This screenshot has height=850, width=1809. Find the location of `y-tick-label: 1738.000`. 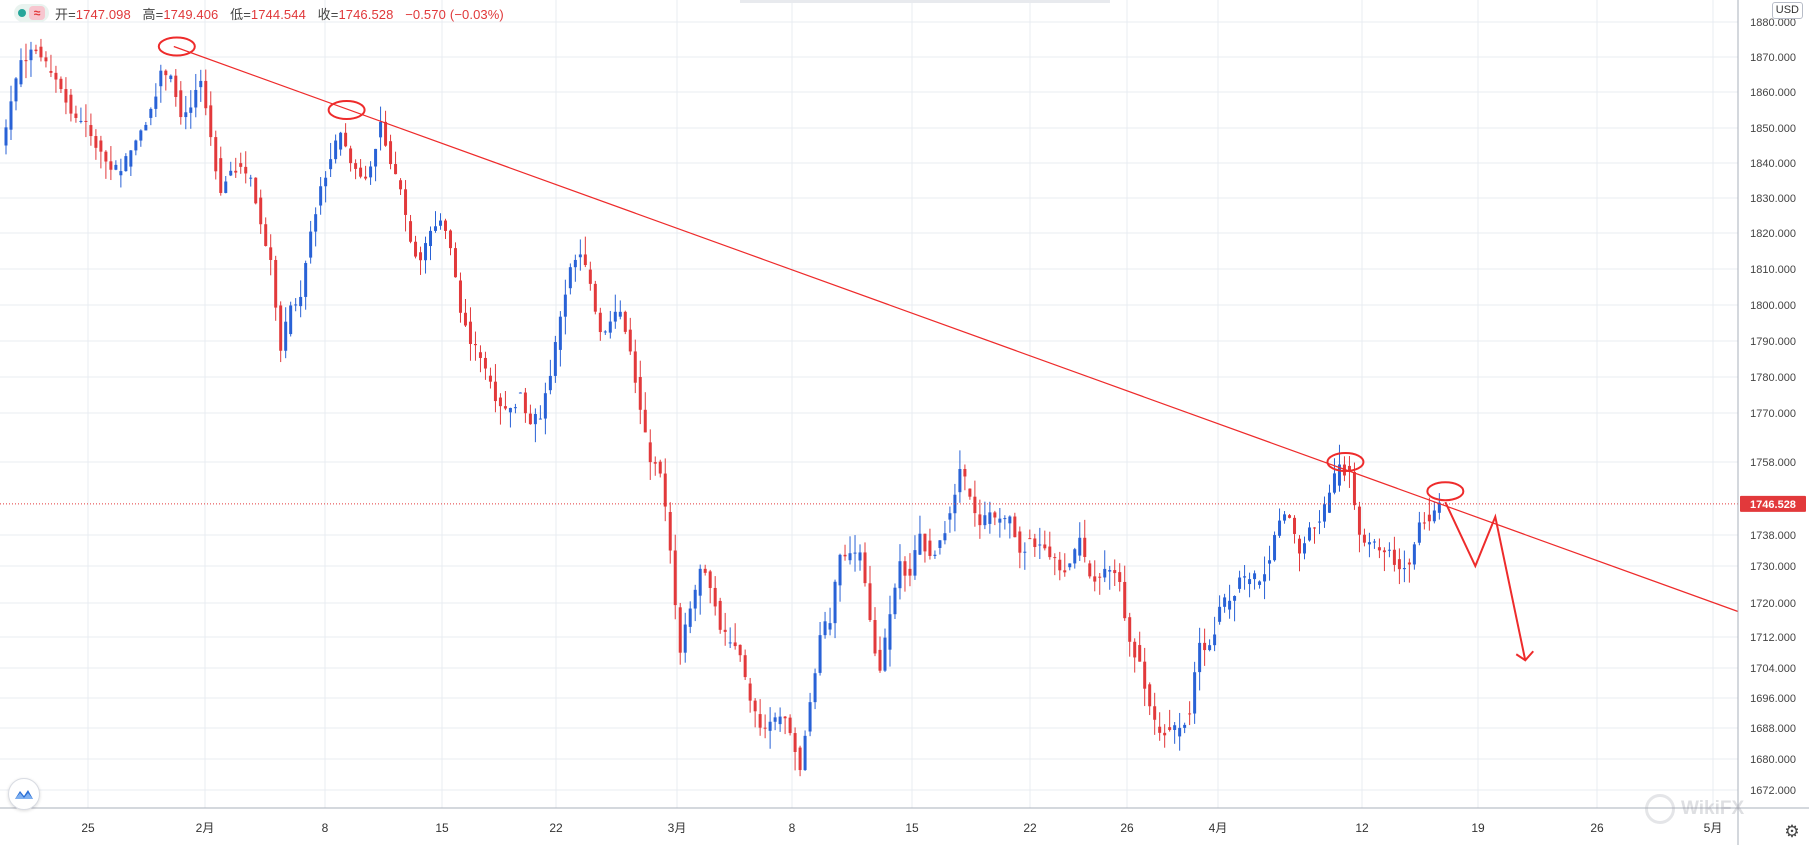

y-tick-label: 1738.000 is located at coordinates (1773, 536).